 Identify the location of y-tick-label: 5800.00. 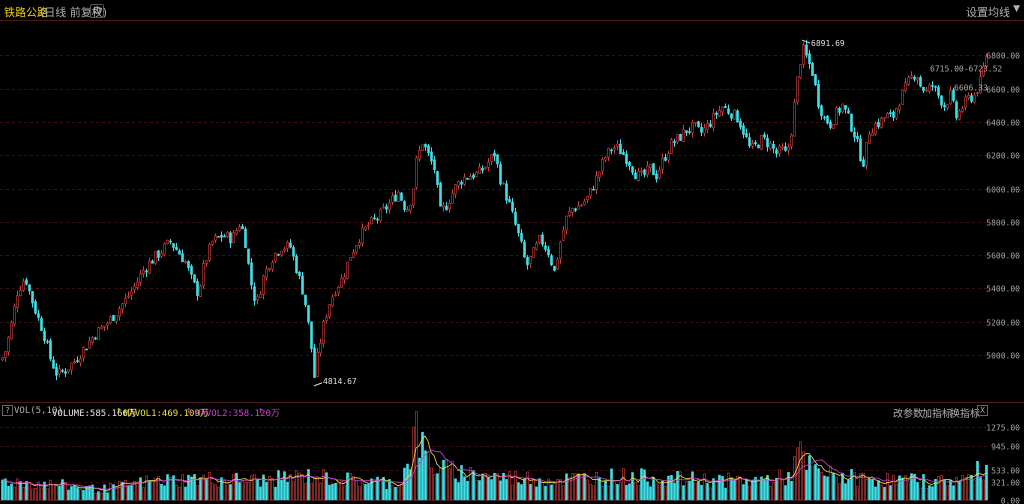
(1003, 223).